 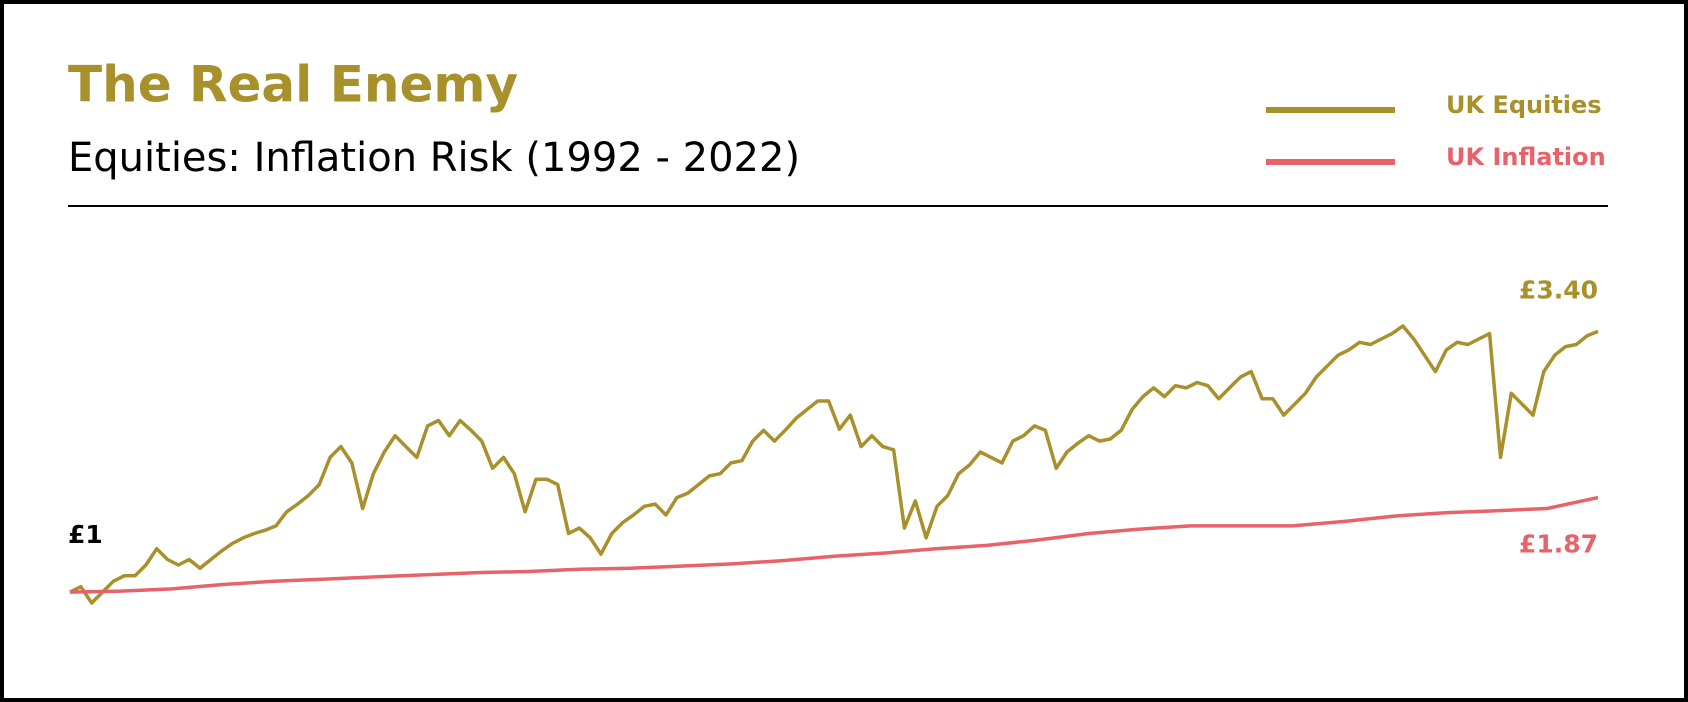 What do you see at coordinates (85, 534) in the screenshot?
I see `value-label: £1` at bounding box center [85, 534].